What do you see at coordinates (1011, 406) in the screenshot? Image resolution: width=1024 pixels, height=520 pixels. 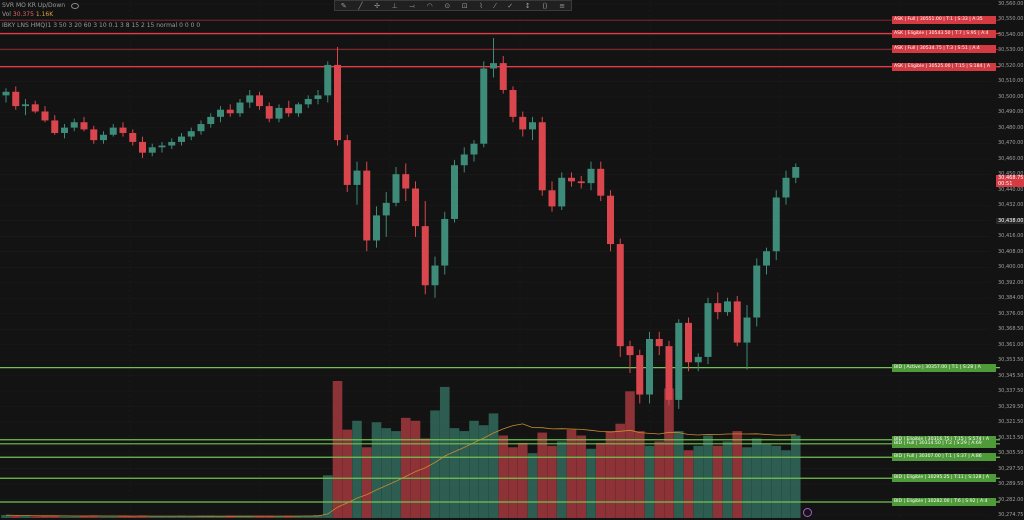 I see `y-tick-label: 30,329.50` at bounding box center [1011, 406].